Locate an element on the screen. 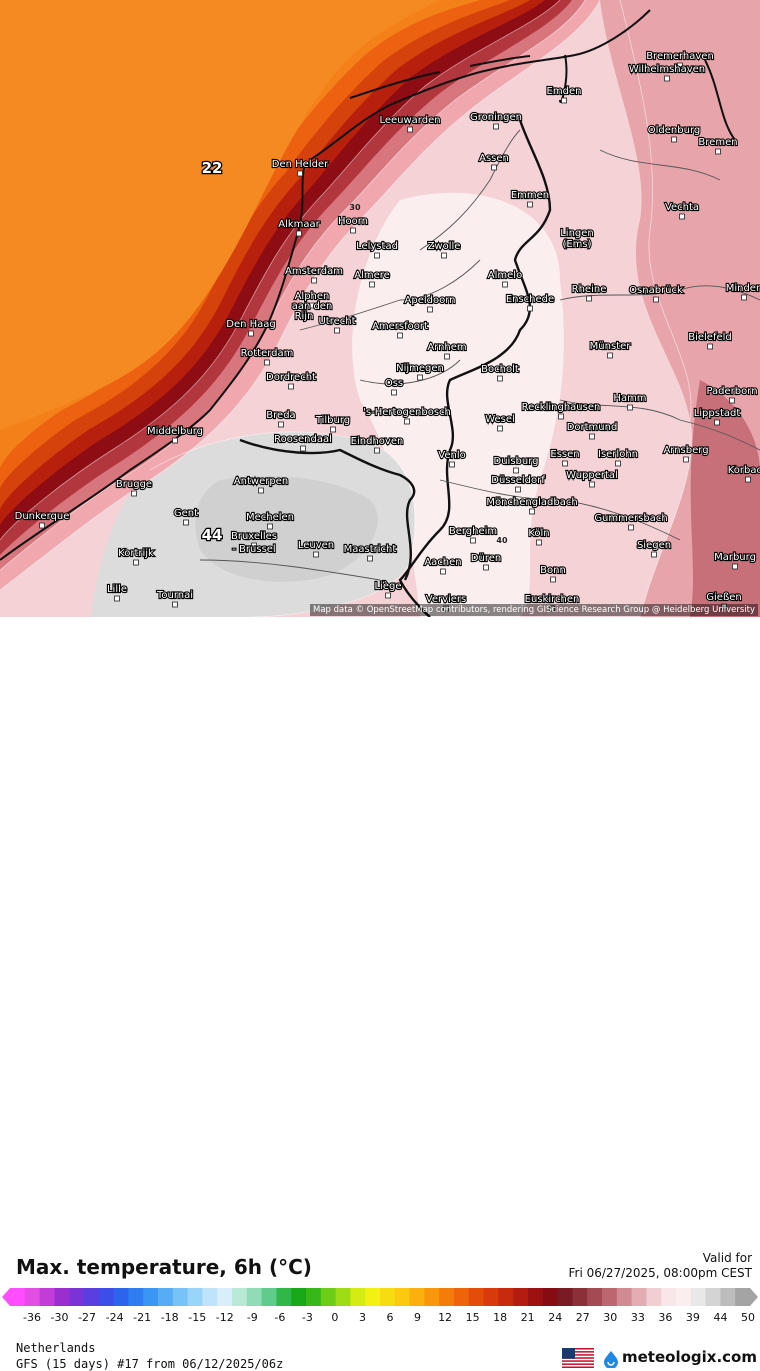 This screenshot has width=760, height=1371. city-bremerhaven: Bremerhaven is located at coordinates (680, 59).